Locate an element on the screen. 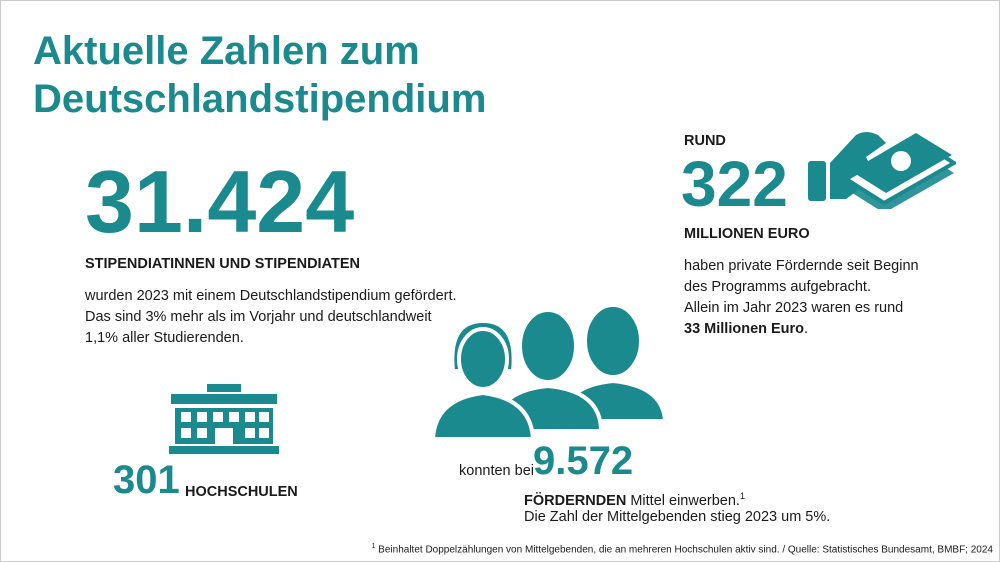  text: 33 Millionen Euro. is located at coordinates (746, 329).